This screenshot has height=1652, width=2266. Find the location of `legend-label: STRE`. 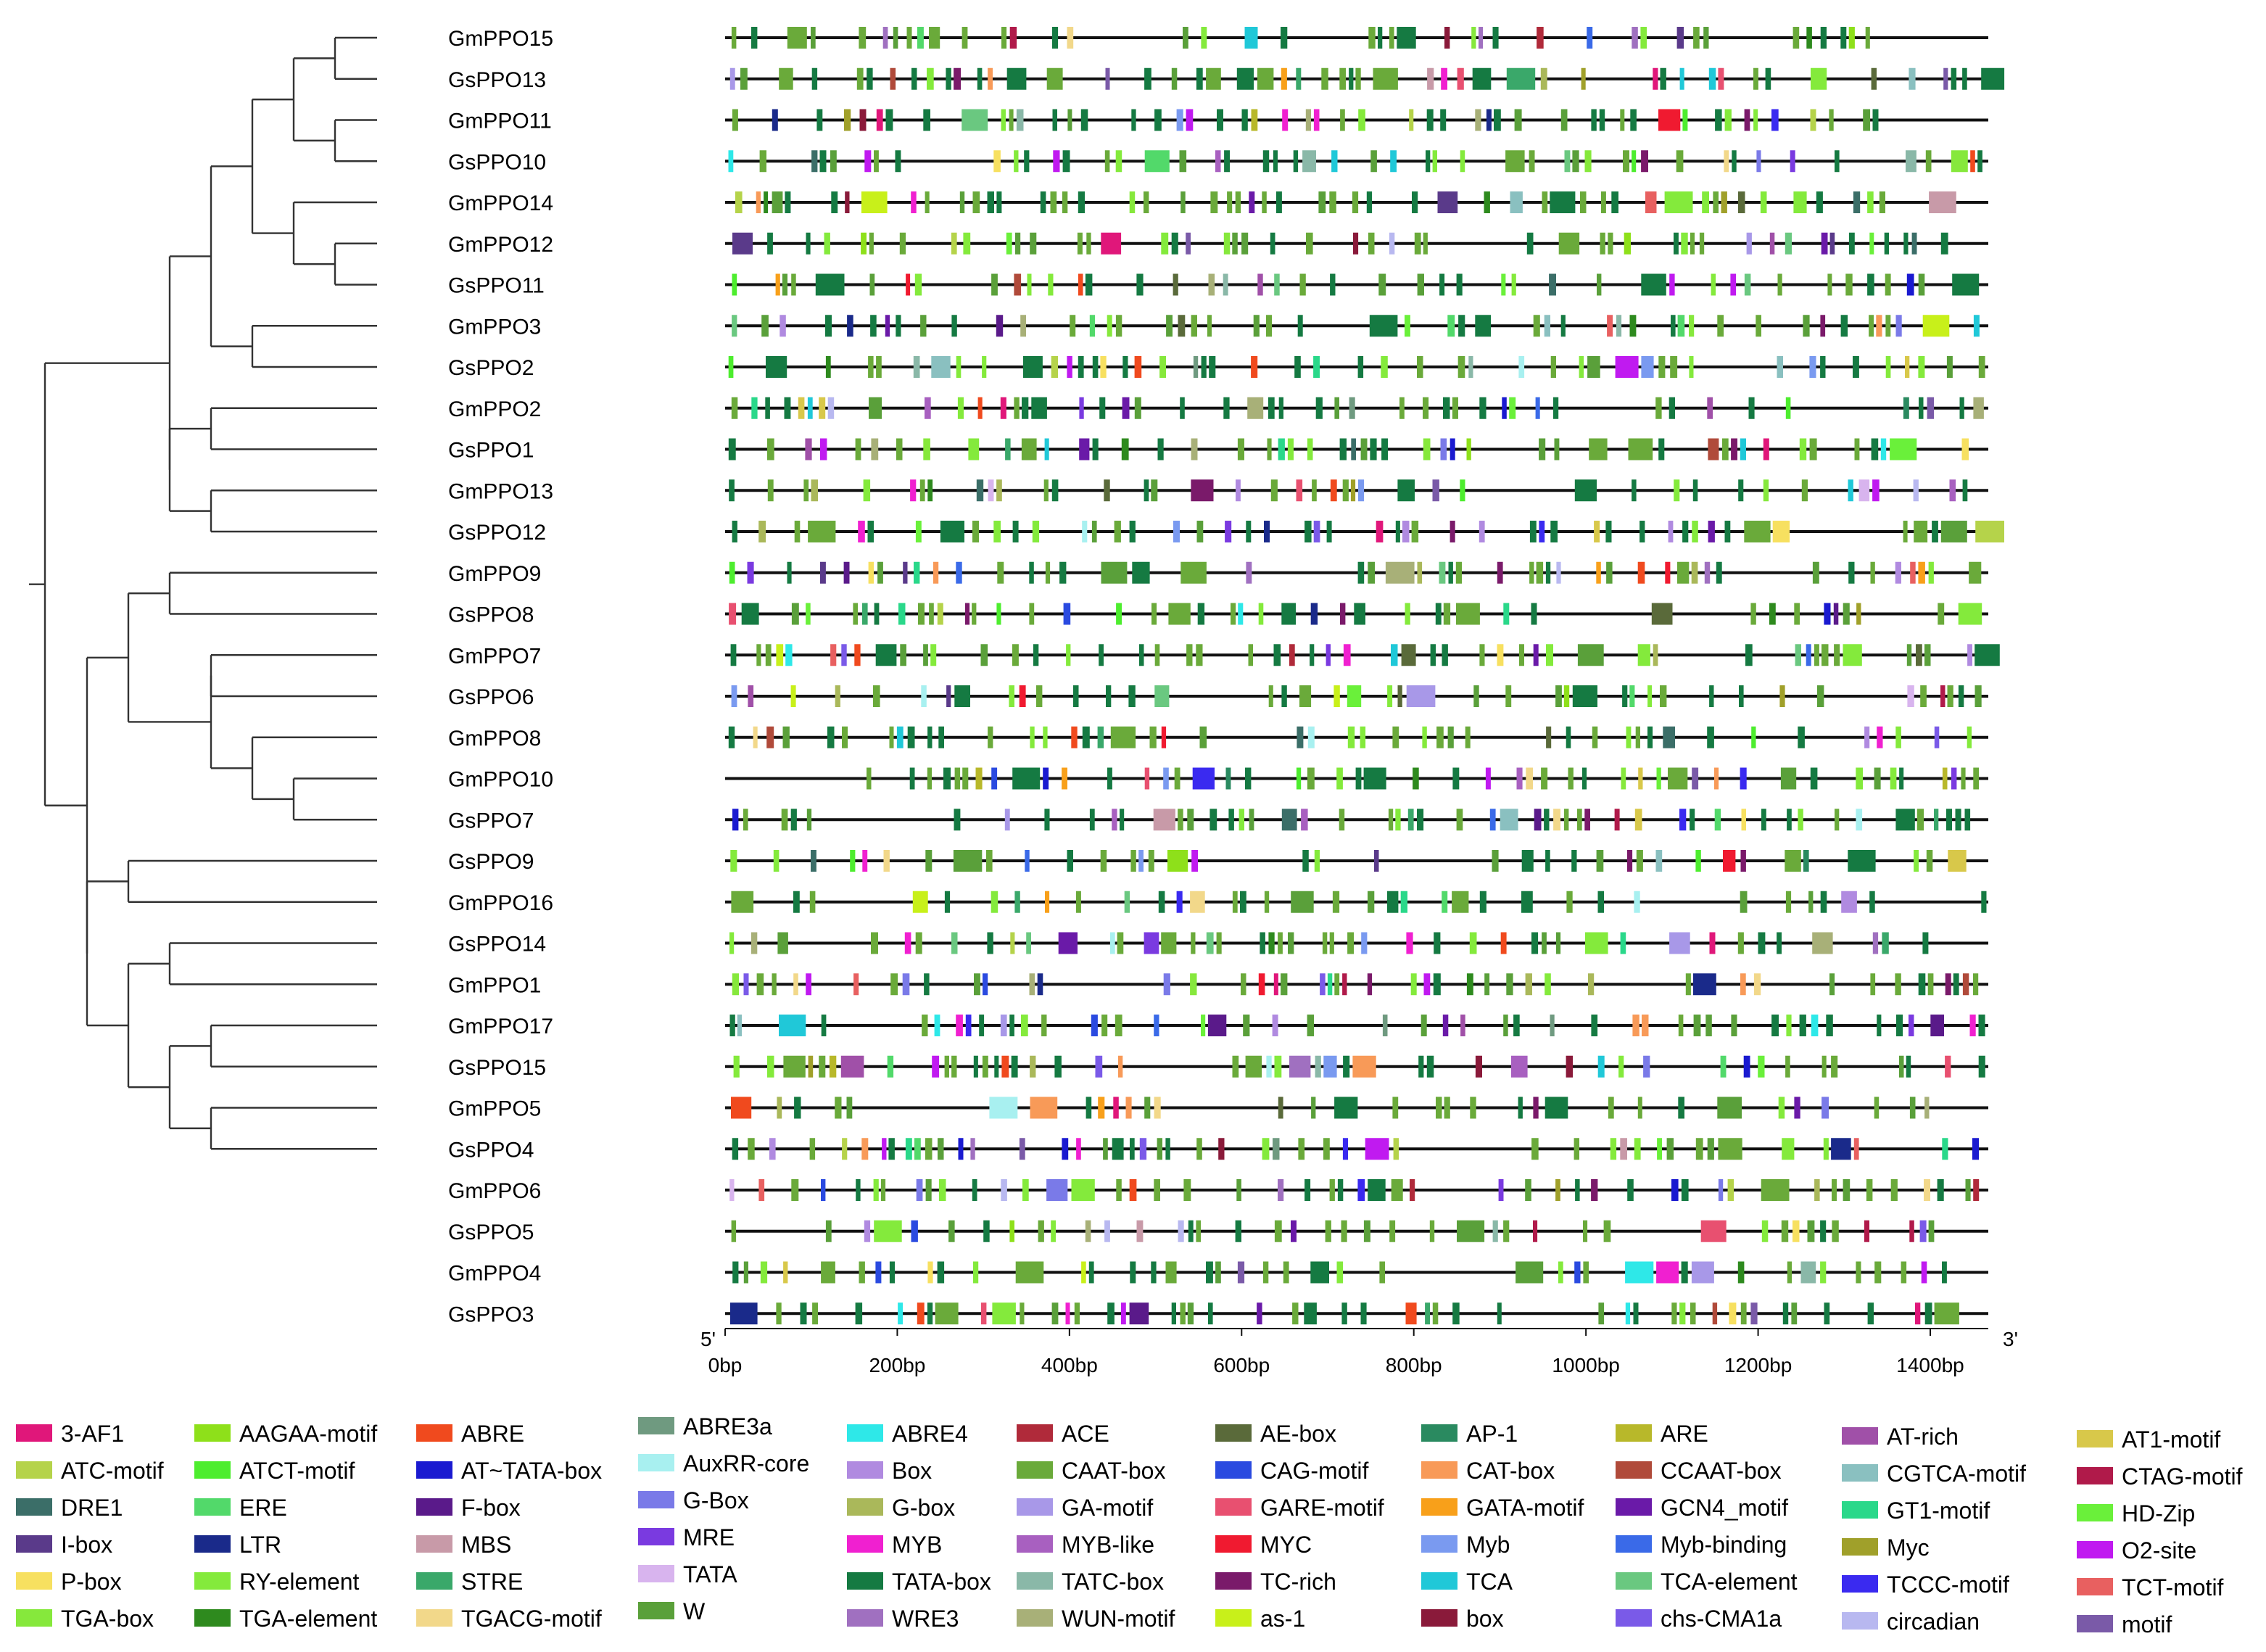

legend-label: STRE is located at coordinates (492, 1582).